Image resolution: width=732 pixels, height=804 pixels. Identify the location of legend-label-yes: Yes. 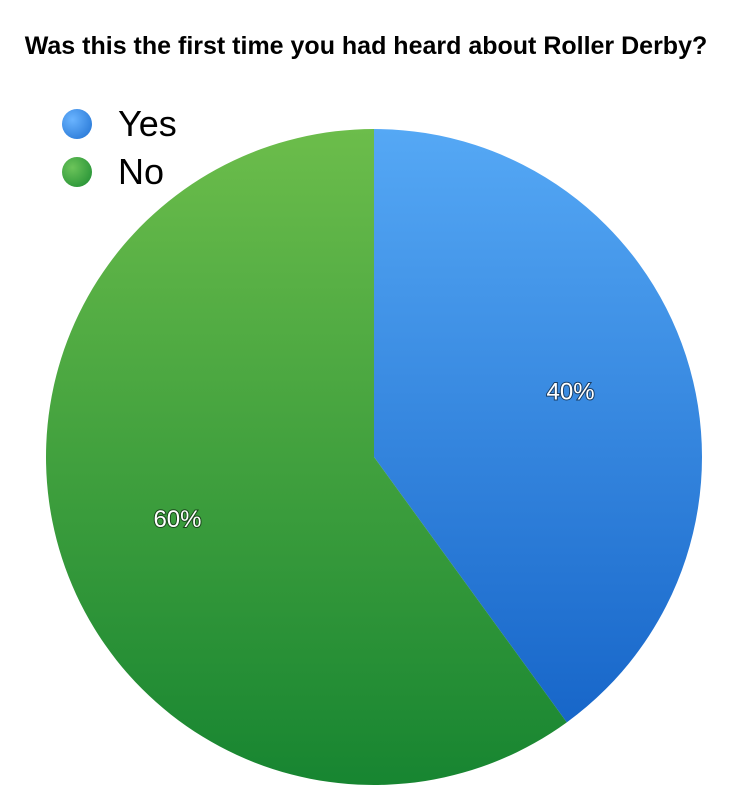
(147, 123).